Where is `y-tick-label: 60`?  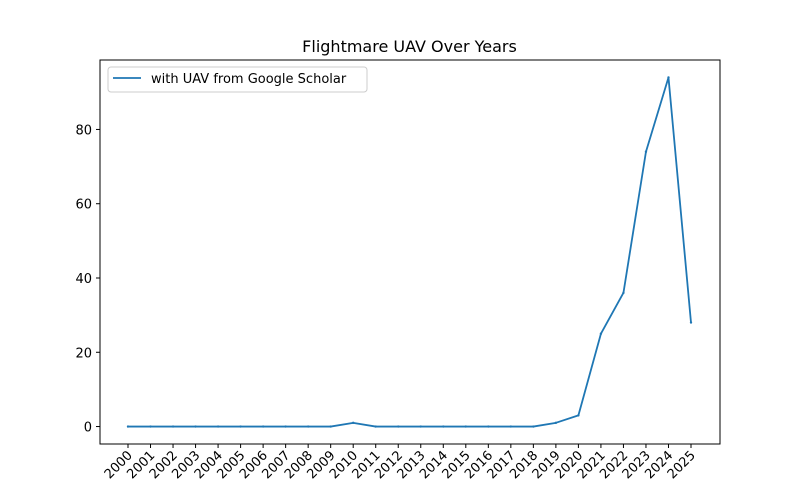
y-tick-label: 60 is located at coordinates (83, 205).